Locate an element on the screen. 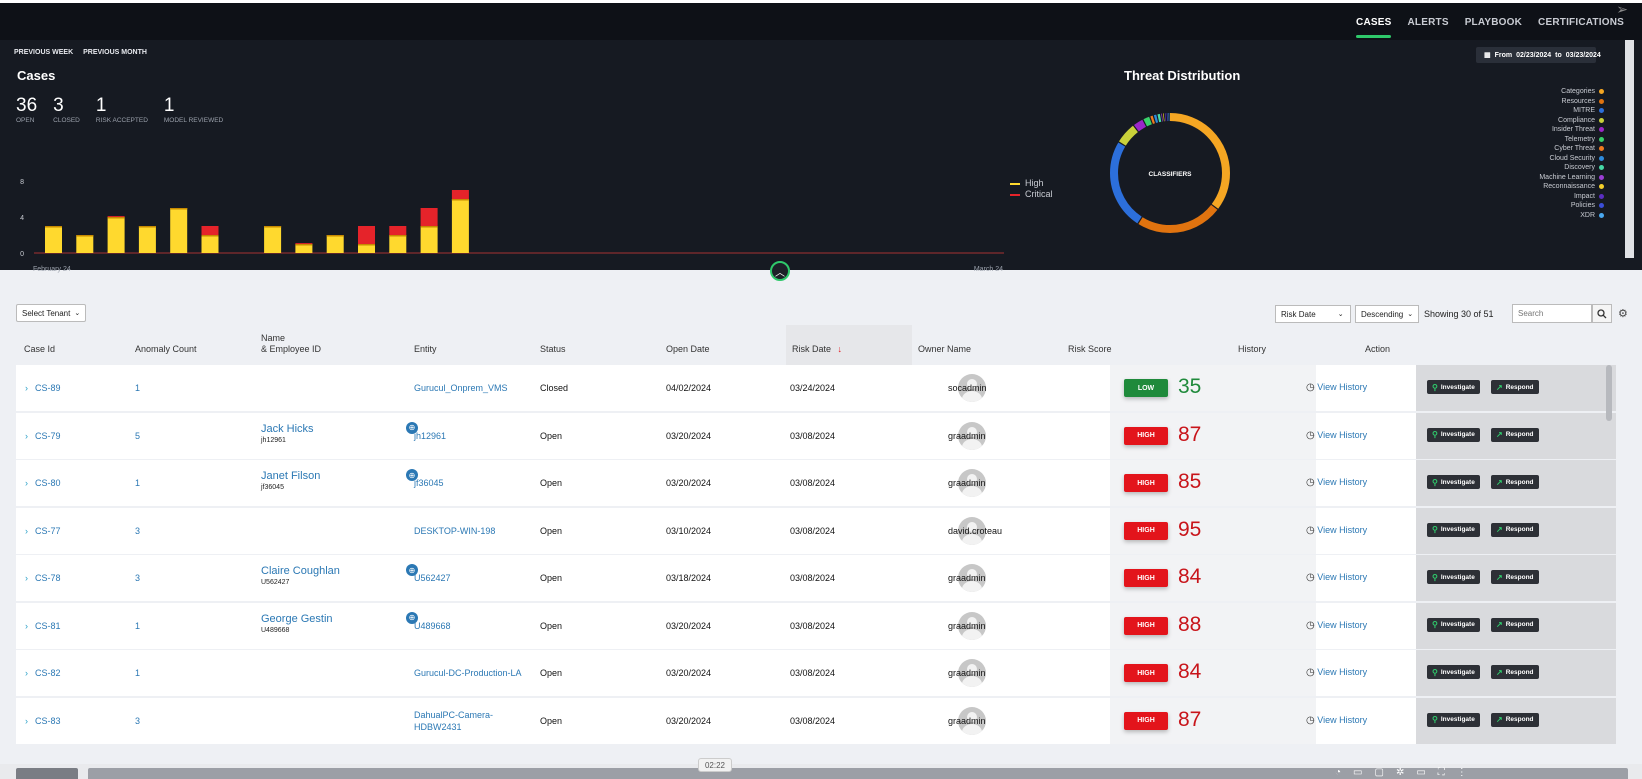  entity-link: jh12961 is located at coordinates (430, 435).